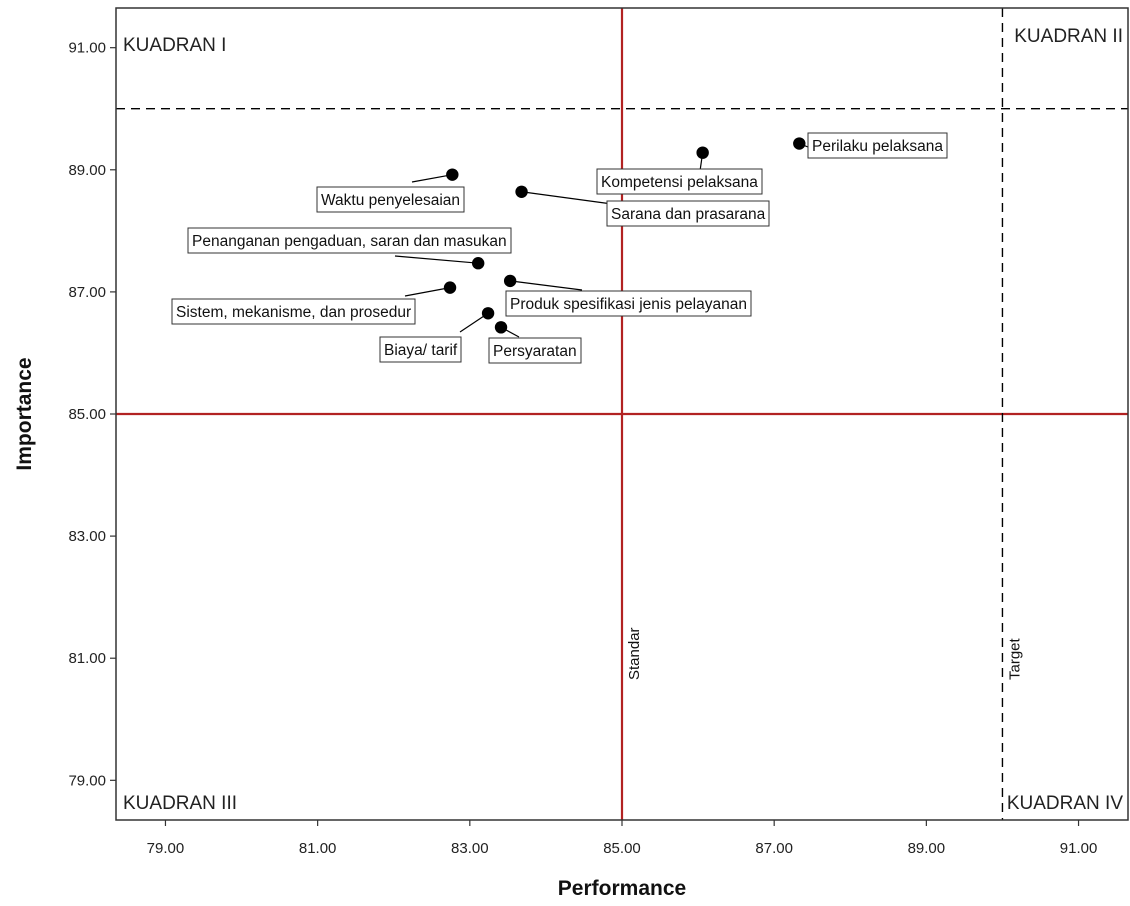 The width and height of the screenshot is (1130, 906). Describe the element at coordinates (87, 292) in the screenshot. I see `y-tick-label: 87.00` at that location.